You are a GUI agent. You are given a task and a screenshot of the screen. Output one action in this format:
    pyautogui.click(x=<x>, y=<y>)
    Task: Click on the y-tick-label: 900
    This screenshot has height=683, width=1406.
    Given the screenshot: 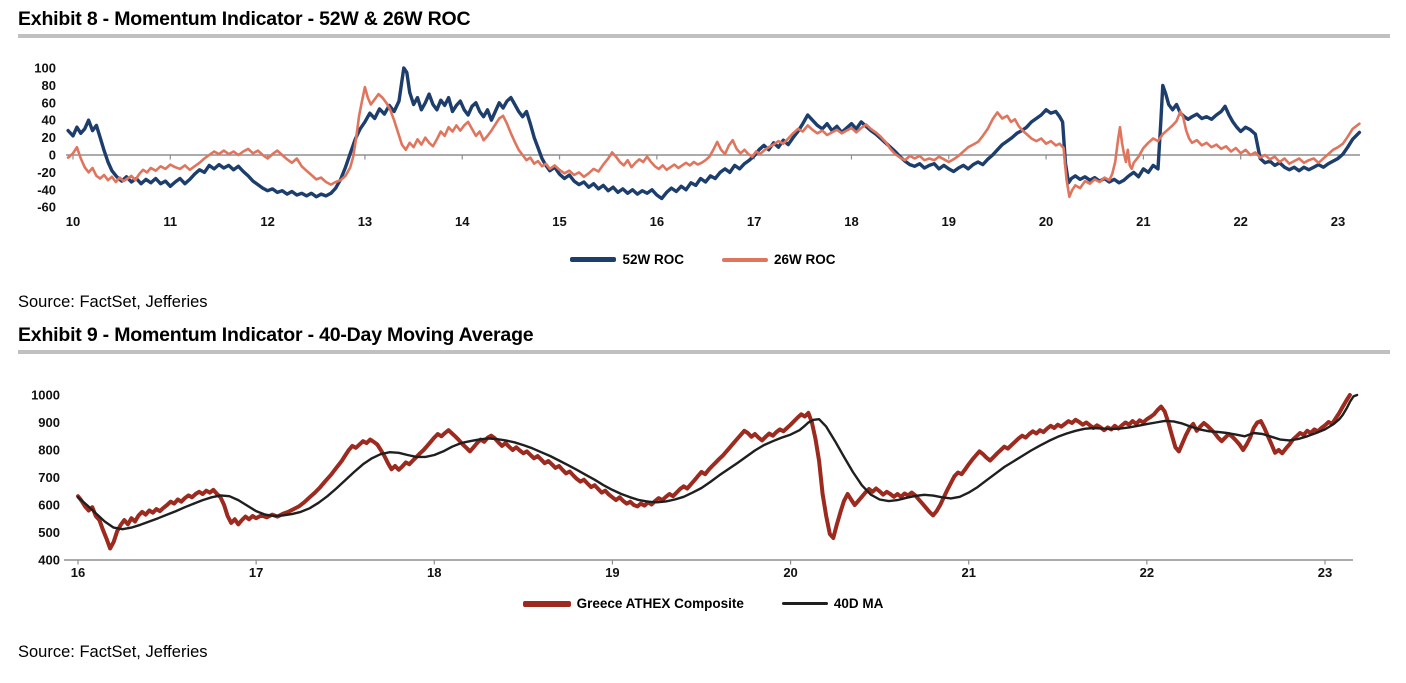 What is the action you would take?
    pyautogui.click(x=49, y=422)
    